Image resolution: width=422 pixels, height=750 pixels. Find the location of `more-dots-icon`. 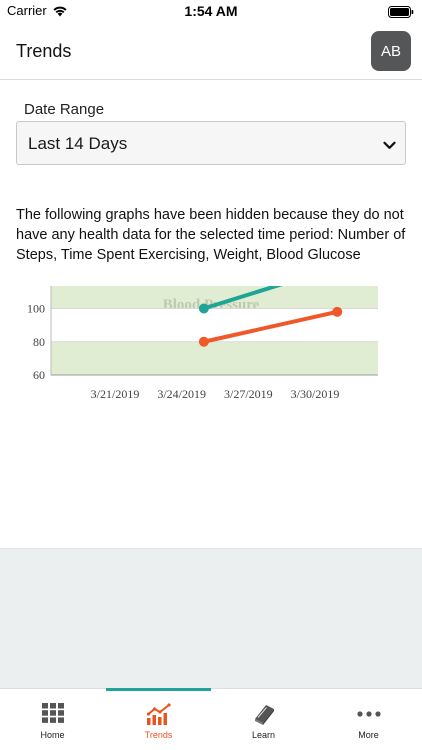

more-dots-icon is located at coordinates (368, 714).